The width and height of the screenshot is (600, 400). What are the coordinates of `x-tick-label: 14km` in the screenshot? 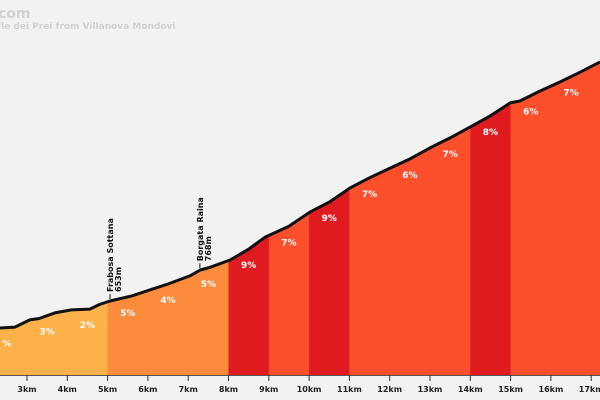 It's located at (470, 389).